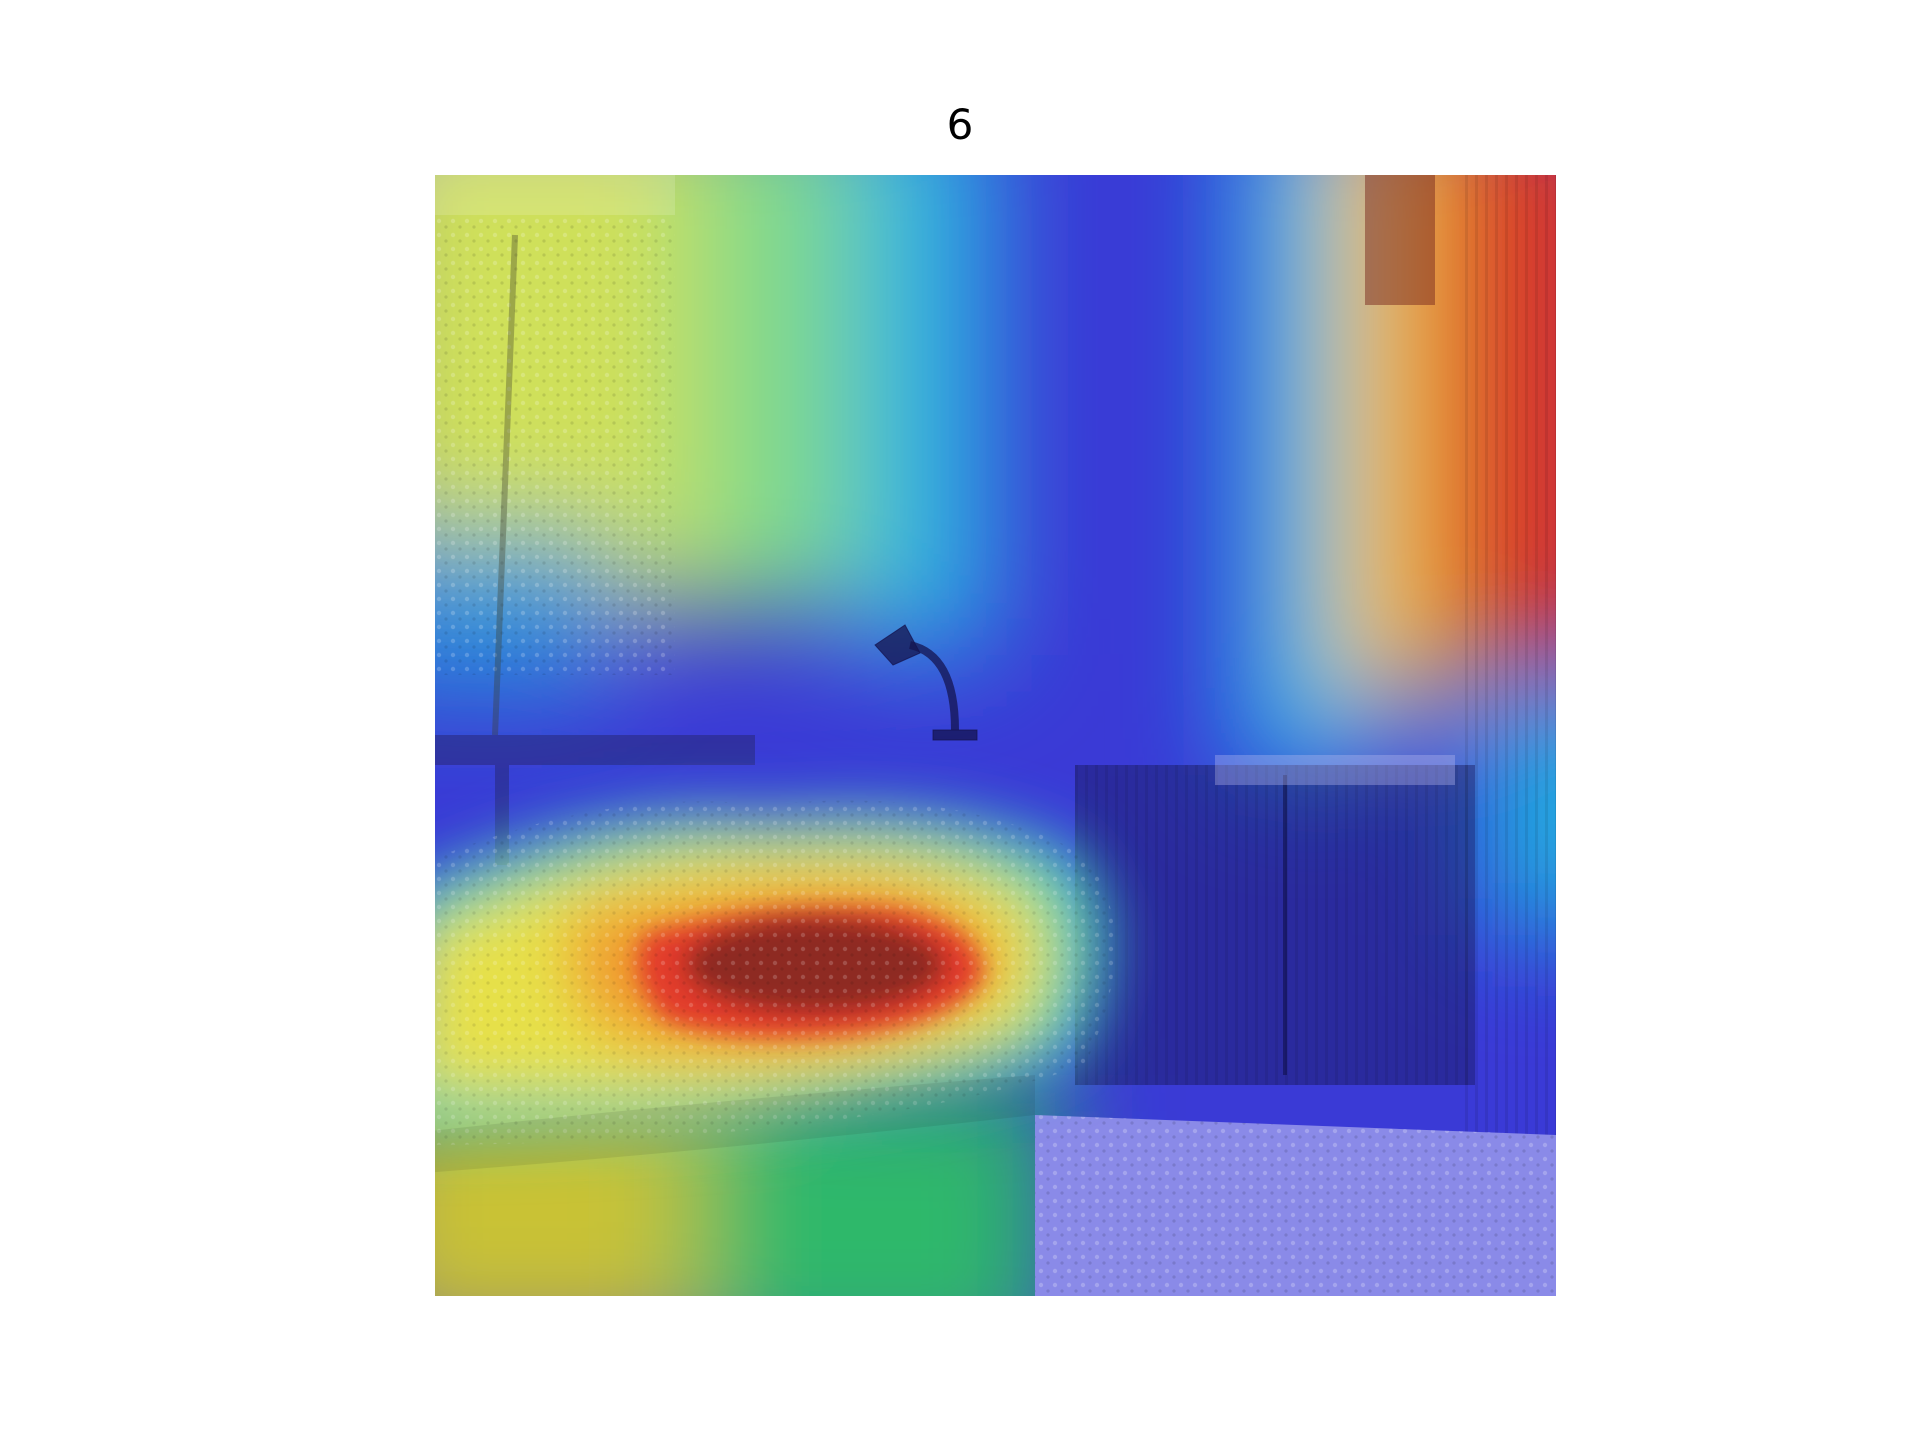 The image size is (1920, 1440). I want to click on figure-title: 6, so click(960, 124).